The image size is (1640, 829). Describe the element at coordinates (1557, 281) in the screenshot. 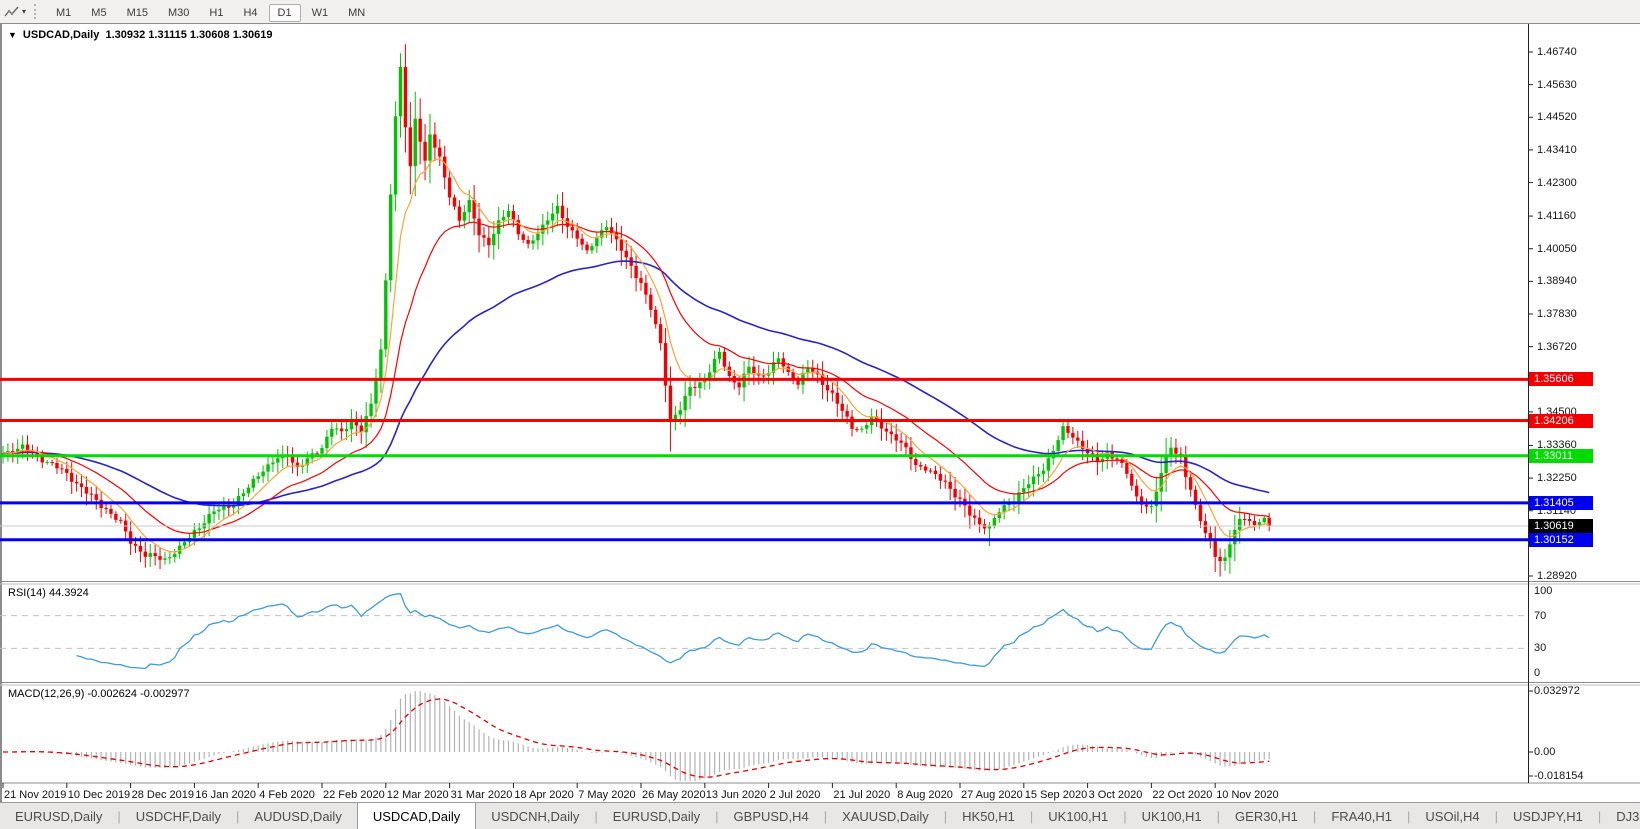

I see `price-axis-tick: 1.38940` at that location.